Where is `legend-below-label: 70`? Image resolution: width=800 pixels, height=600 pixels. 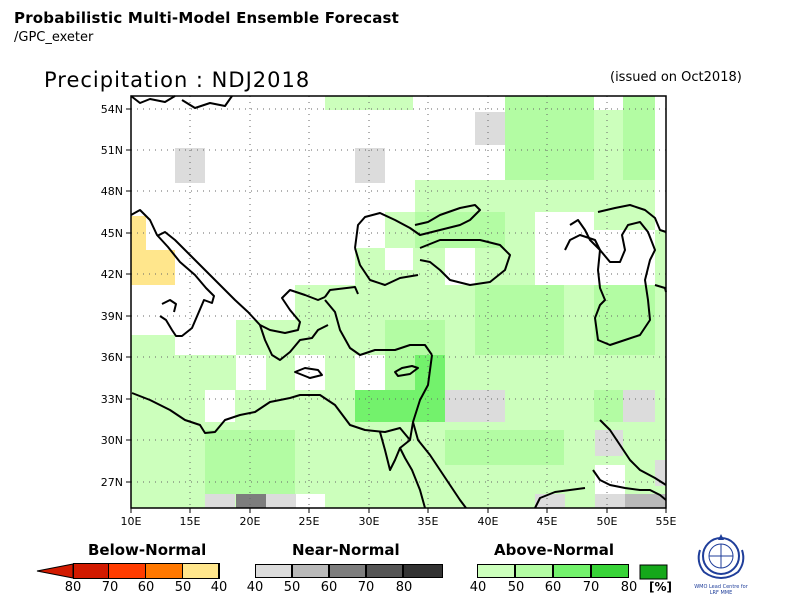
legend-below-label: 70 is located at coordinates (110, 587).